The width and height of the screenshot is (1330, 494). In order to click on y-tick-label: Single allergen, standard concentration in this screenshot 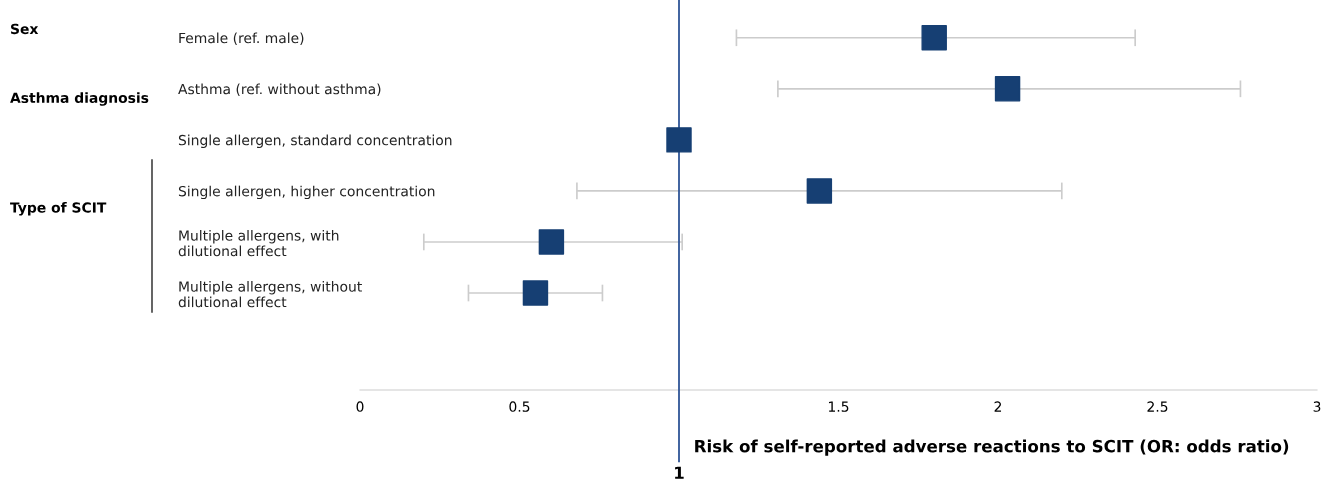, I will do `click(315, 141)`.